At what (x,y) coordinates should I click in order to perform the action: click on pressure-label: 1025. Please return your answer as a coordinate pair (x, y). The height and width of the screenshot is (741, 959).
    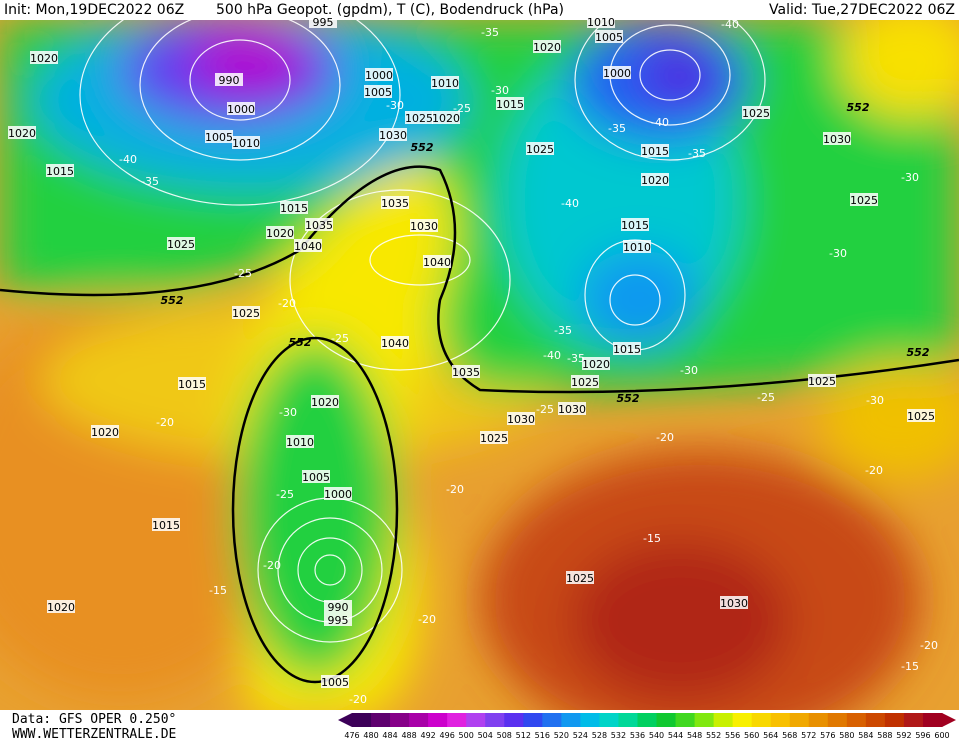
    Looking at the image, I should click on (540, 149).